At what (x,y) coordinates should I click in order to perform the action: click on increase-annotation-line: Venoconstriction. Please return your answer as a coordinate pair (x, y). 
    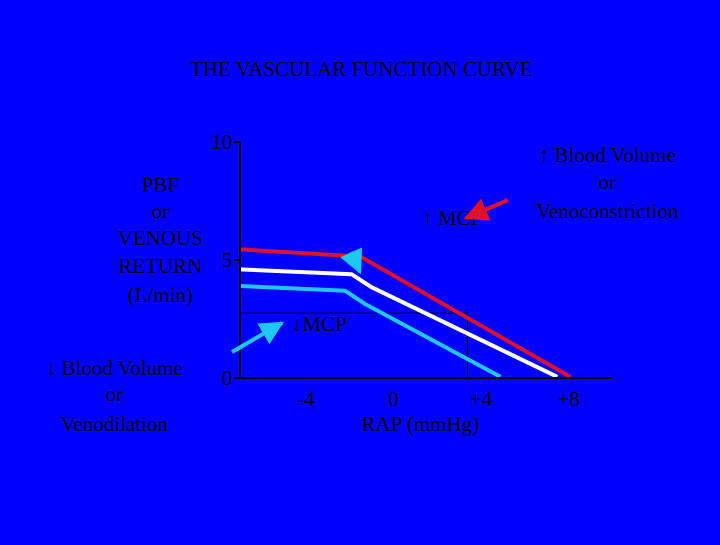
    Looking at the image, I should click on (607, 211).